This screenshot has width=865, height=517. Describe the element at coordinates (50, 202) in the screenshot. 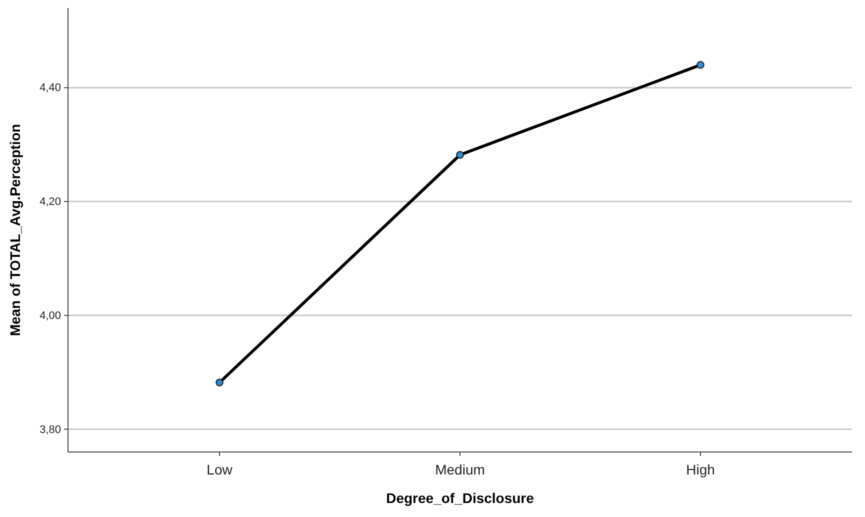

I see `y-tick-label: 4,20` at that location.